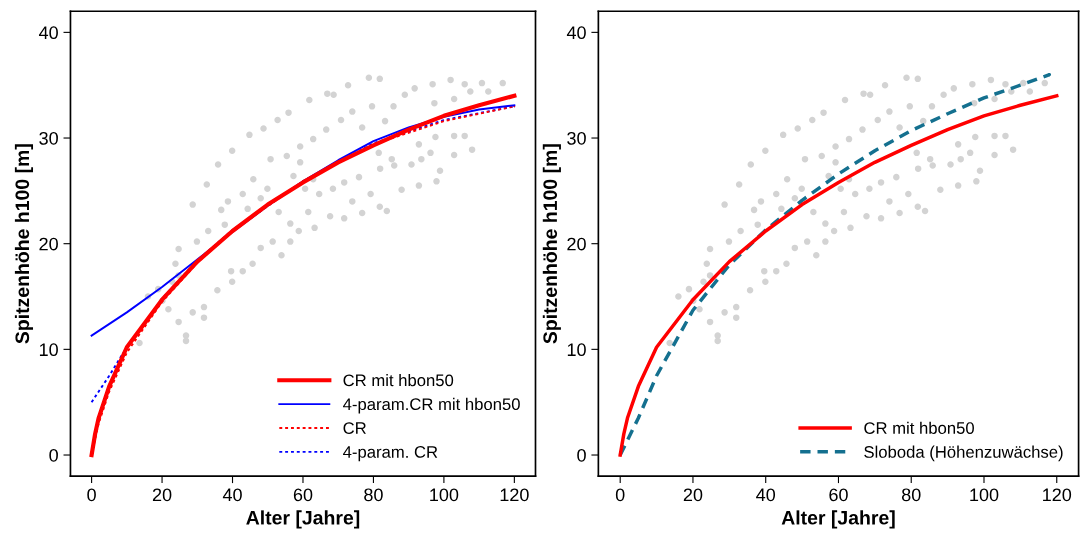 This screenshot has height=535, width=1084. I want to click on legend-label: CR, so click(354, 428).